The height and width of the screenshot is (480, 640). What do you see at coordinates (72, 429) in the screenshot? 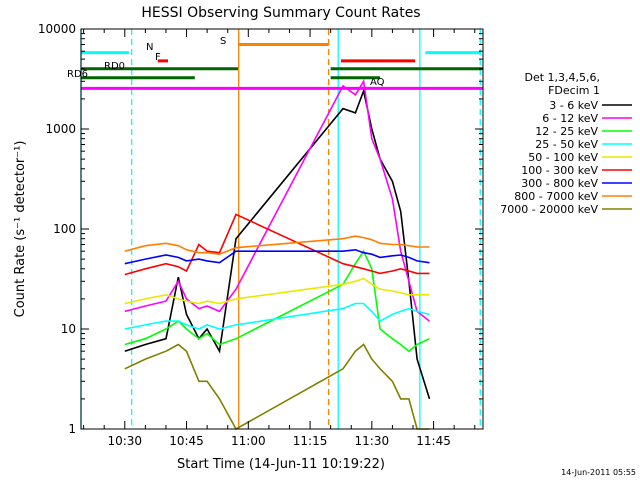
I see `y-tick-label-1: 1` at bounding box center [72, 429].